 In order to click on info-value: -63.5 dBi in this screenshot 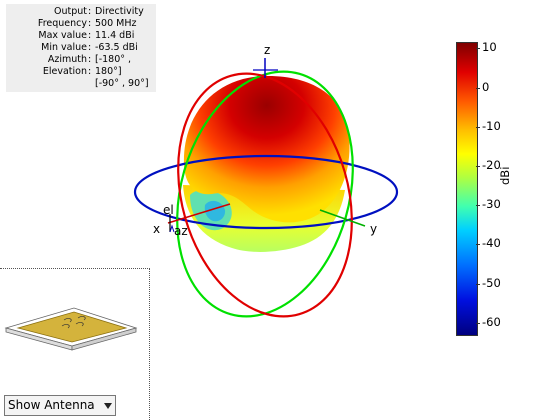, I will do `click(116, 47)`.